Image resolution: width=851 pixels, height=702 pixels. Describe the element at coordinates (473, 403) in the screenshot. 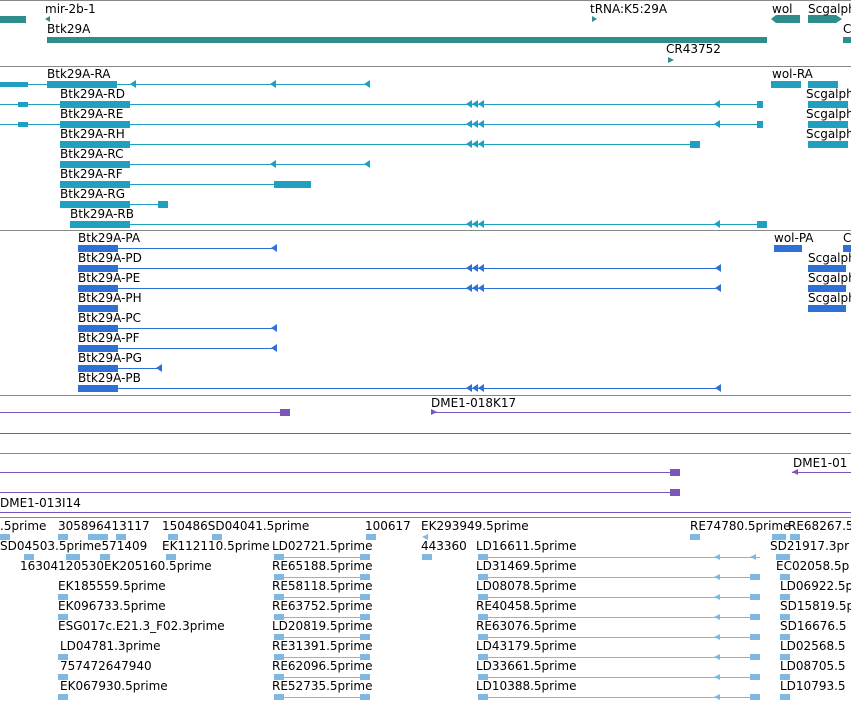

I see `clone-label-018k17: DME1-018K17` at that location.